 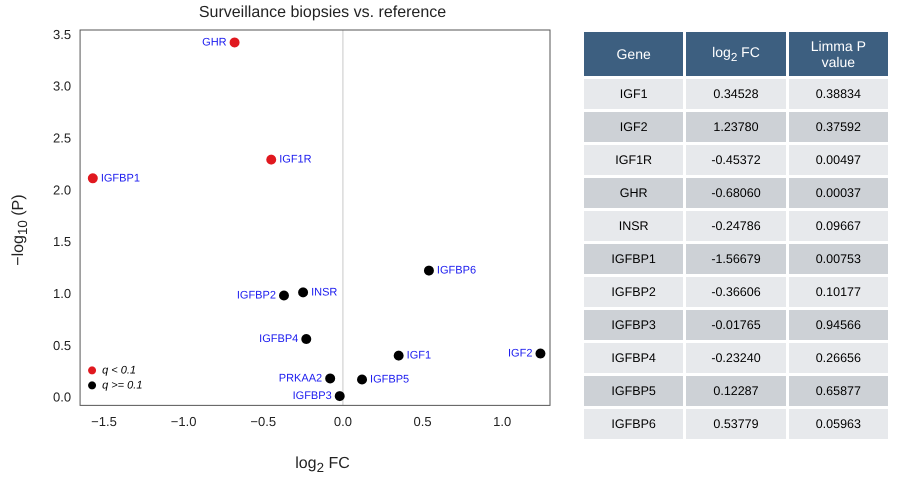 I want to click on text: INSR, so click(x=633, y=226).